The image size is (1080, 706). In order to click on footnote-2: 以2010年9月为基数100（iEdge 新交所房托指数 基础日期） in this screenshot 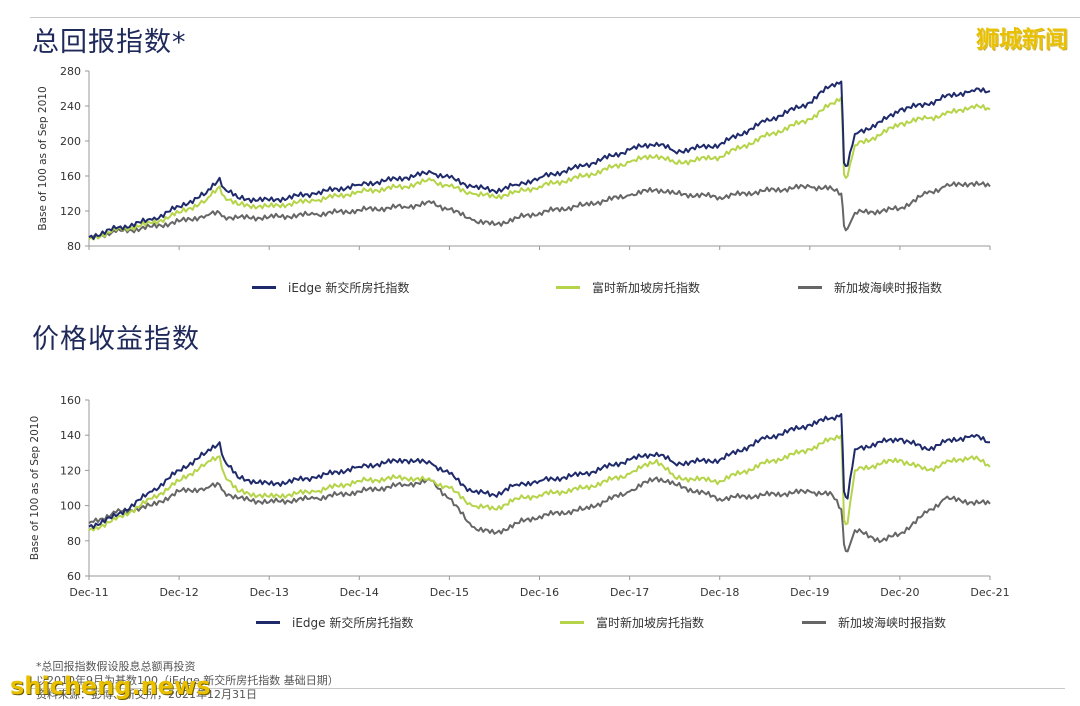, I will do `click(187, 680)`.